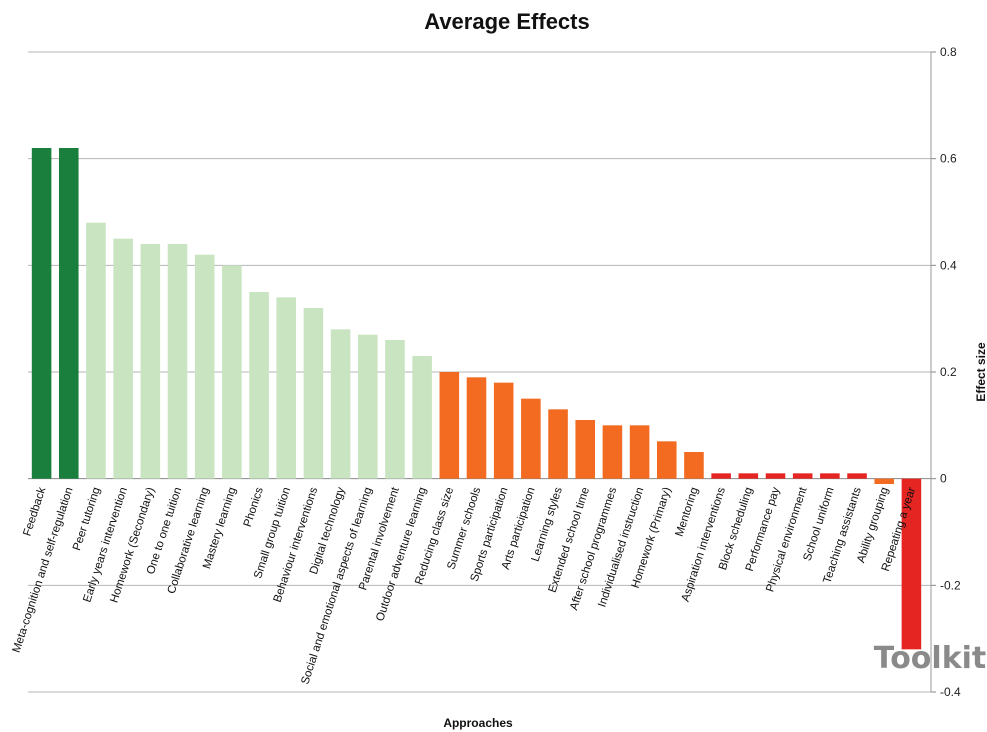 Image resolution: width=987 pixels, height=732 pixels. I want to click on y-axis-label: Effect size, so click(980, 372).